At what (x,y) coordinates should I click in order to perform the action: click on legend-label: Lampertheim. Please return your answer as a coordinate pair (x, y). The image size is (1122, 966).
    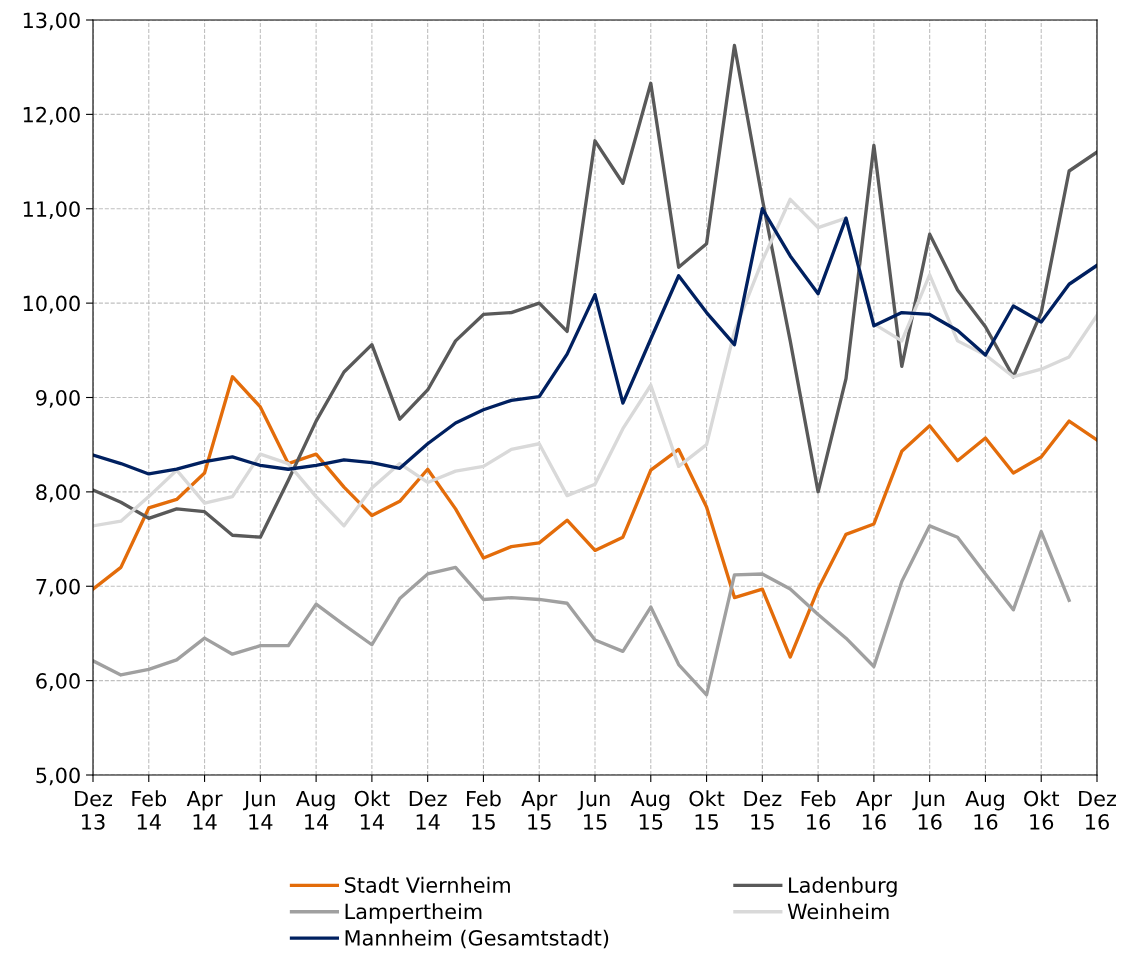
    Looking at the image, I should click on (413, 913).